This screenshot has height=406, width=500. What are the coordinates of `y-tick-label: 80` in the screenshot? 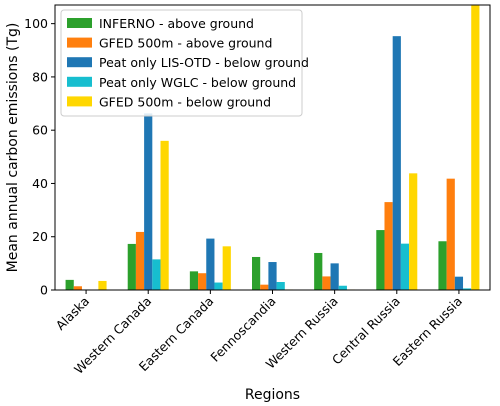 It's located at (40, 76).